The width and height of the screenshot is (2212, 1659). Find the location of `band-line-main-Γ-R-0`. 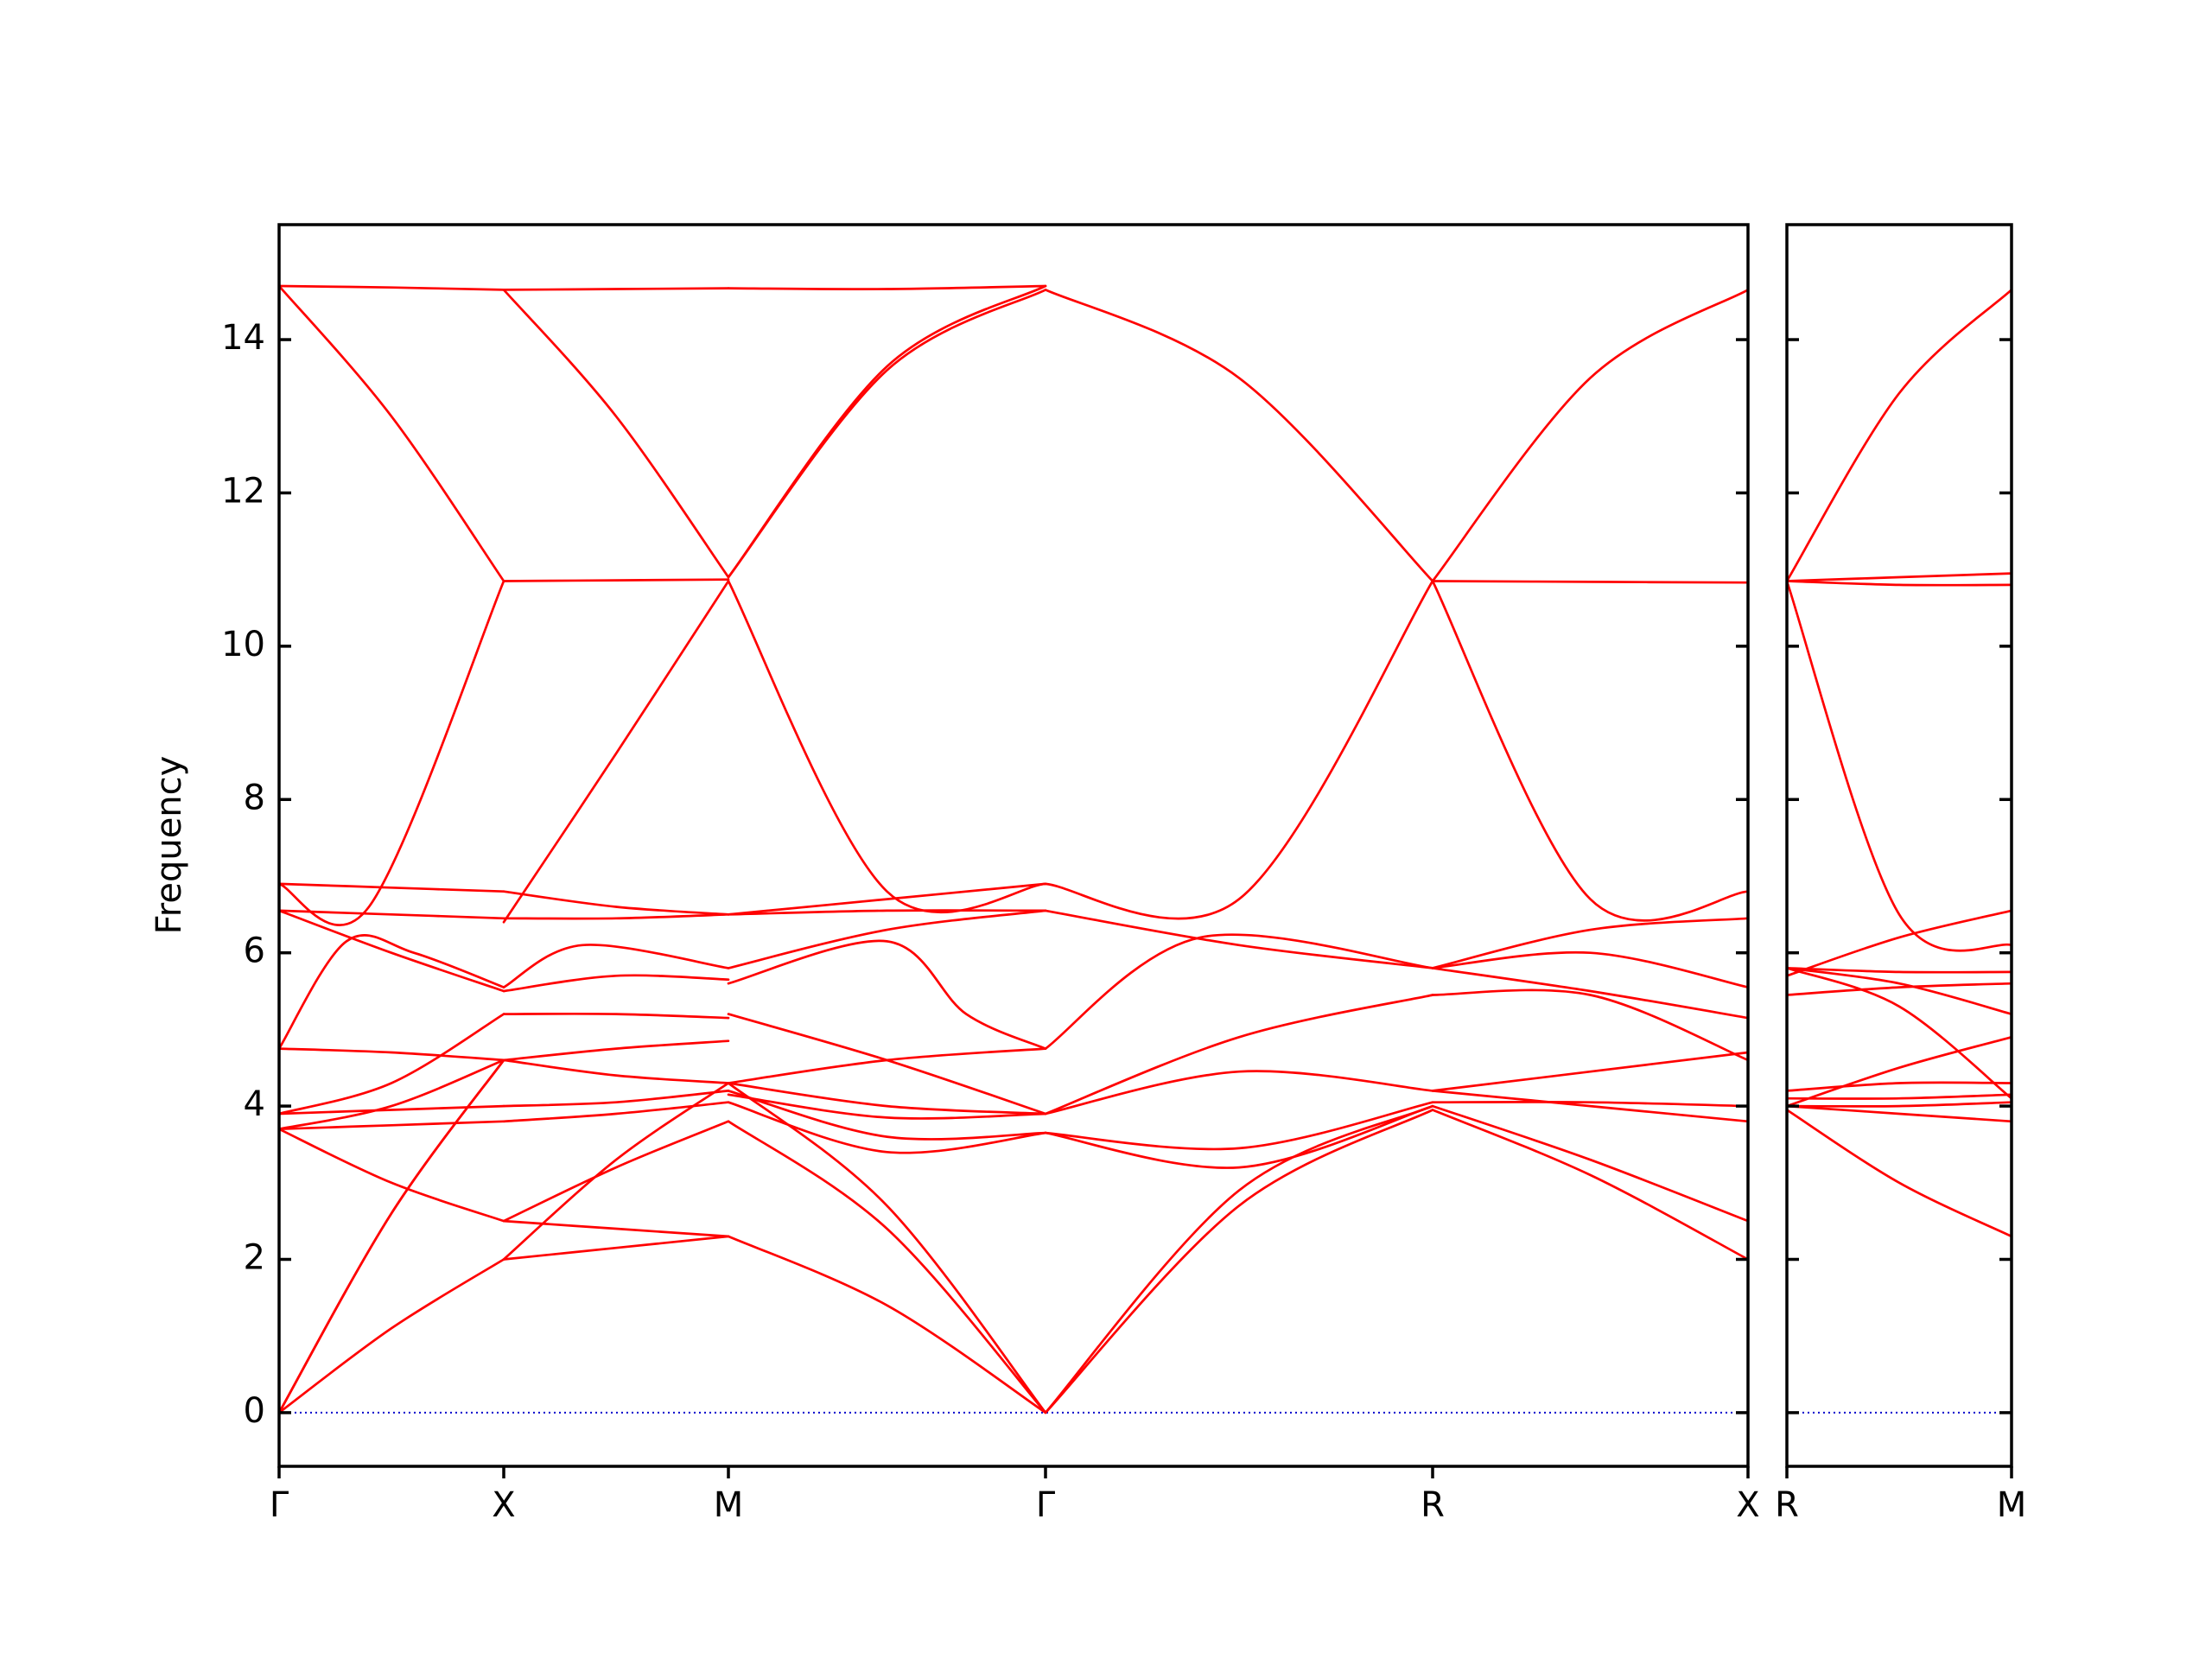

band-line-main-Γ-R-0 is located at coordinates (1239, 1261).